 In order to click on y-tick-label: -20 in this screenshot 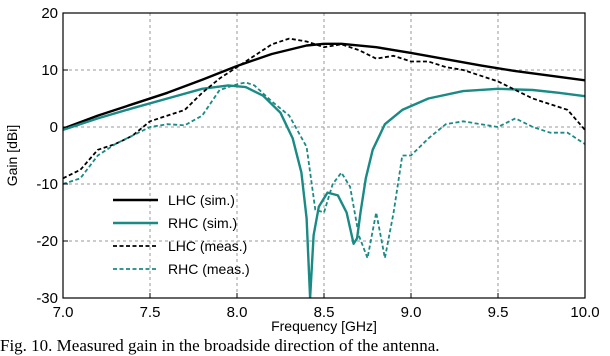, I will do `click(47, 241)`.